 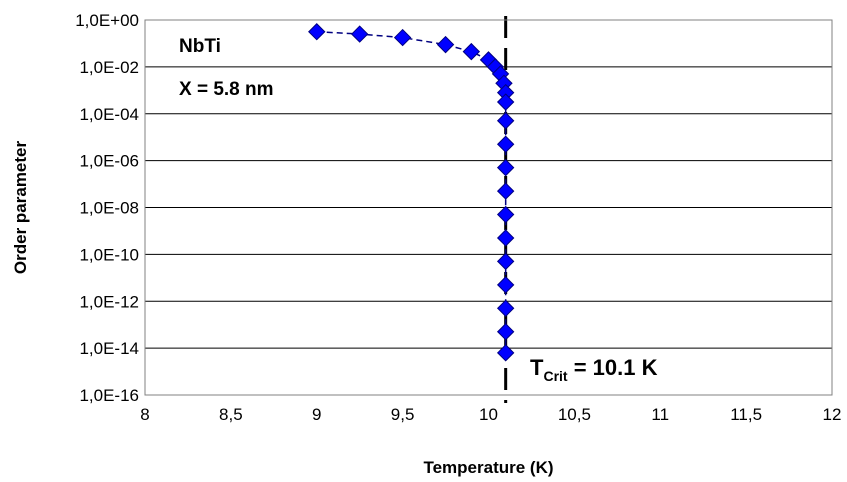 What do you see at coordinates (403, 414) in the screenshot?
I see `x-tick-label: 9,5` at bounding box center [403, 414].